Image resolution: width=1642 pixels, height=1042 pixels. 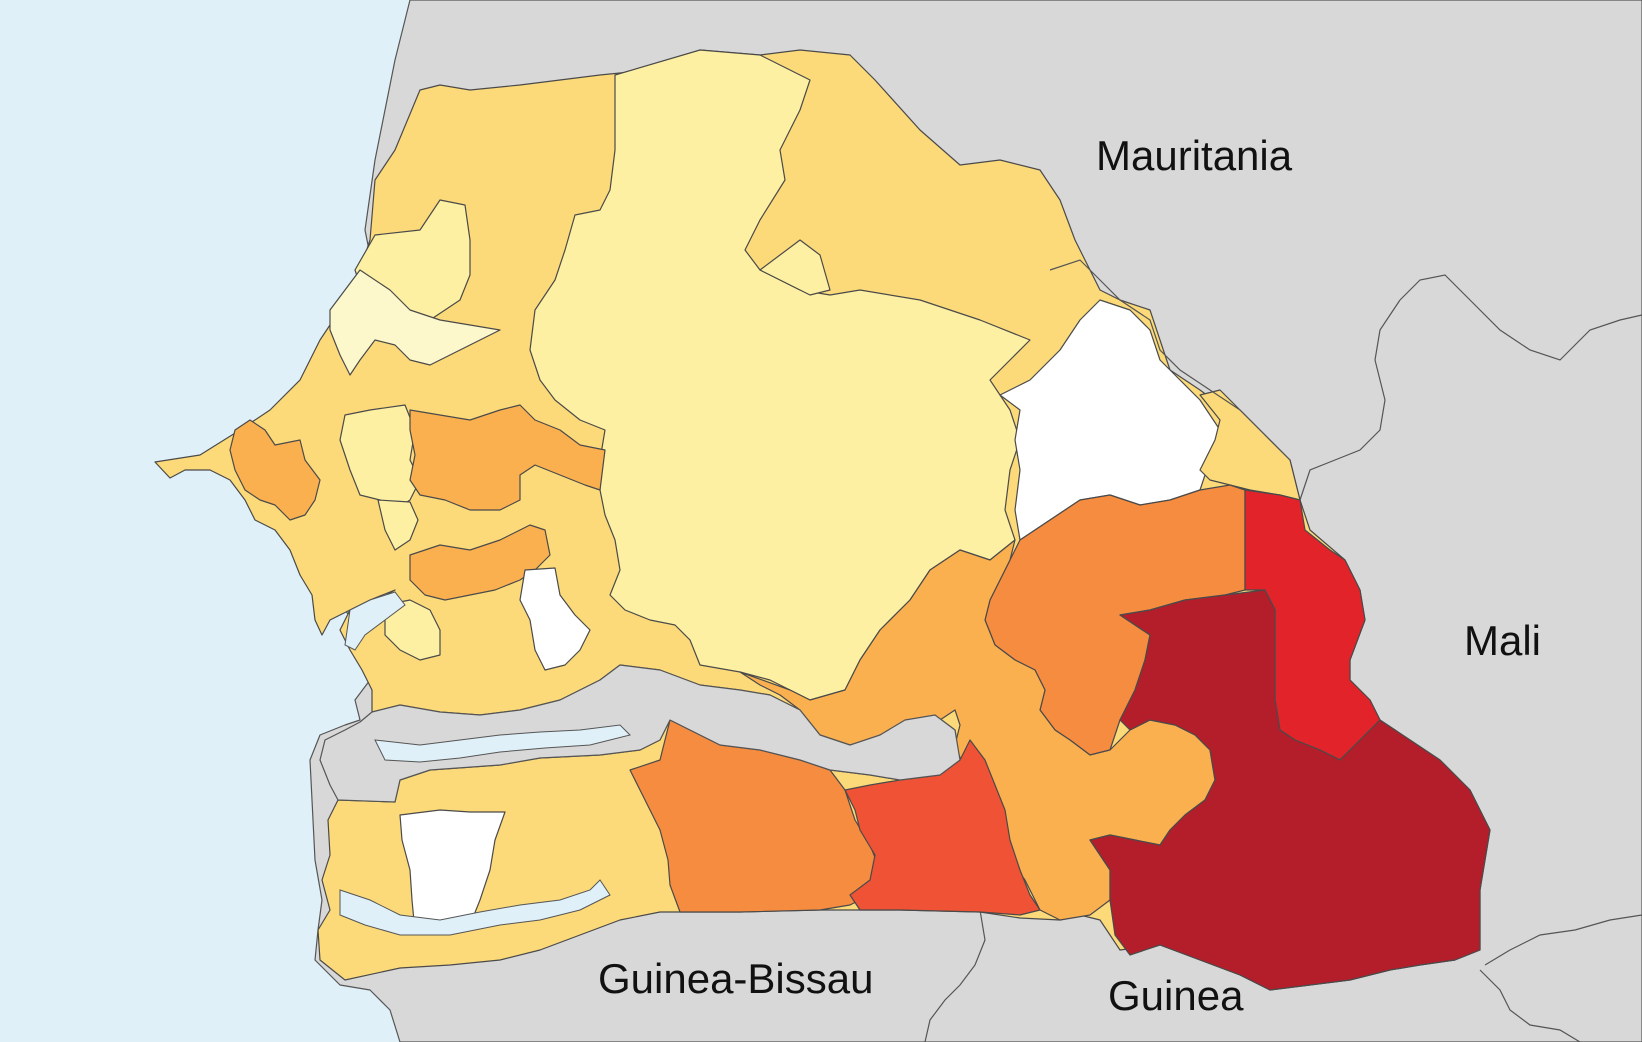 What do you see at coordinates (735, 978) in the screenshot?
I see `label-guinea-bissau: Guinea-Bissau` at bounding box center [735, 978].